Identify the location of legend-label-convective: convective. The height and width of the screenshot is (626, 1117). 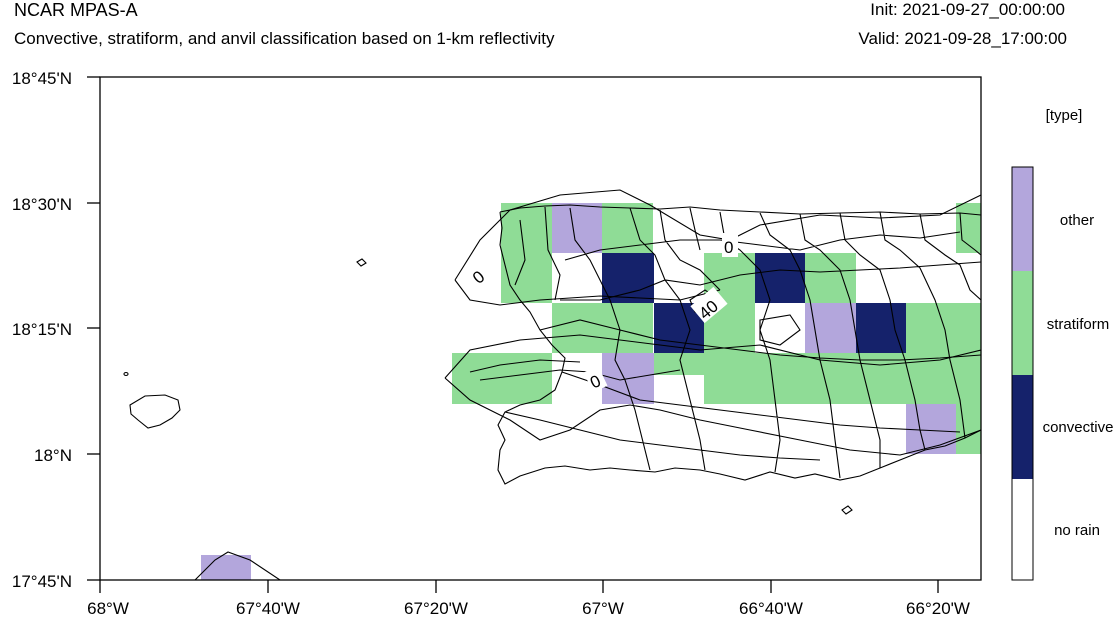
(1078, 427).